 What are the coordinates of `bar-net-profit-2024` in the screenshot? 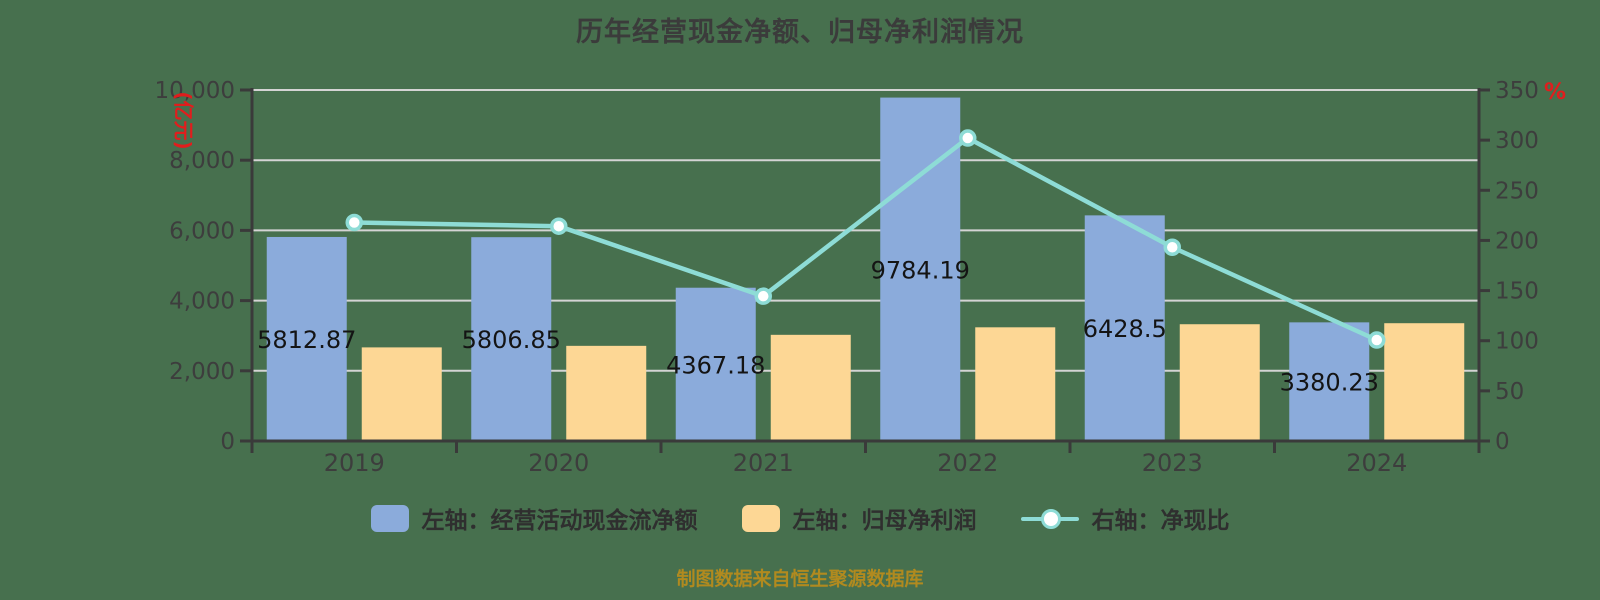 It's located at (1424, 382).